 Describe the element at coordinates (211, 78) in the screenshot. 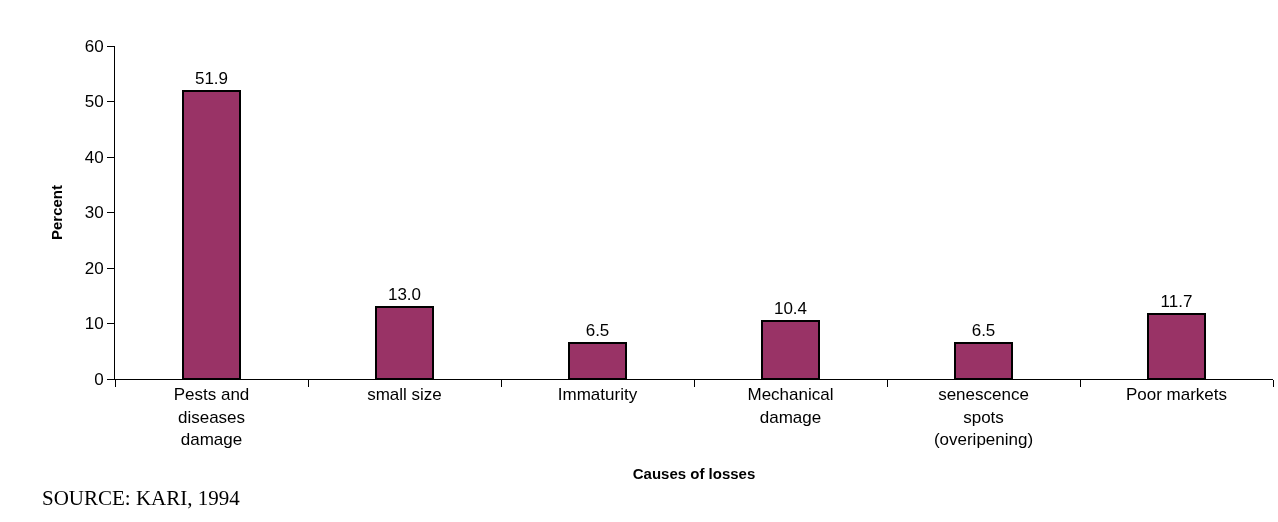

I see `data-label: 51.9` at that location.